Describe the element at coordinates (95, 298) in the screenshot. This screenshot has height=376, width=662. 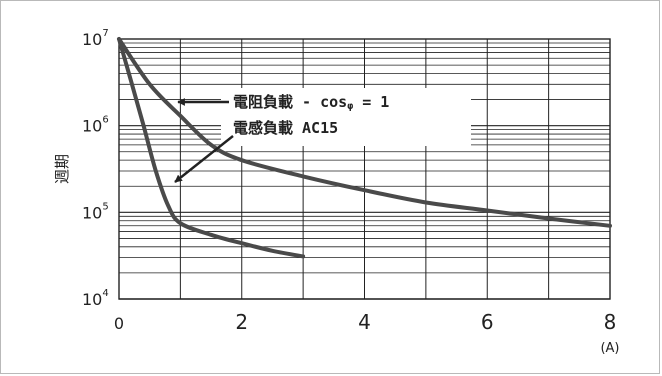
I see `y-tick-label: 10⁴` at that location.